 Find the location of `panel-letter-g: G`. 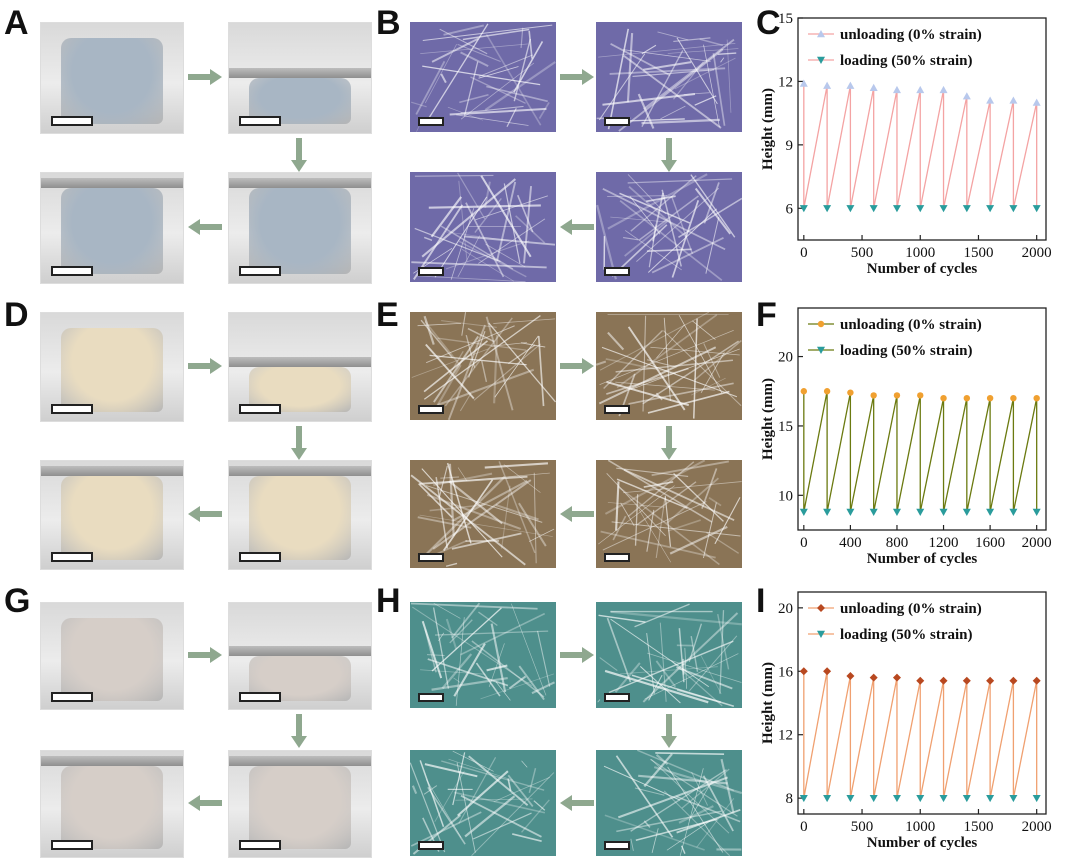

panel-letter-g: G is located at coordinates (17, 601).